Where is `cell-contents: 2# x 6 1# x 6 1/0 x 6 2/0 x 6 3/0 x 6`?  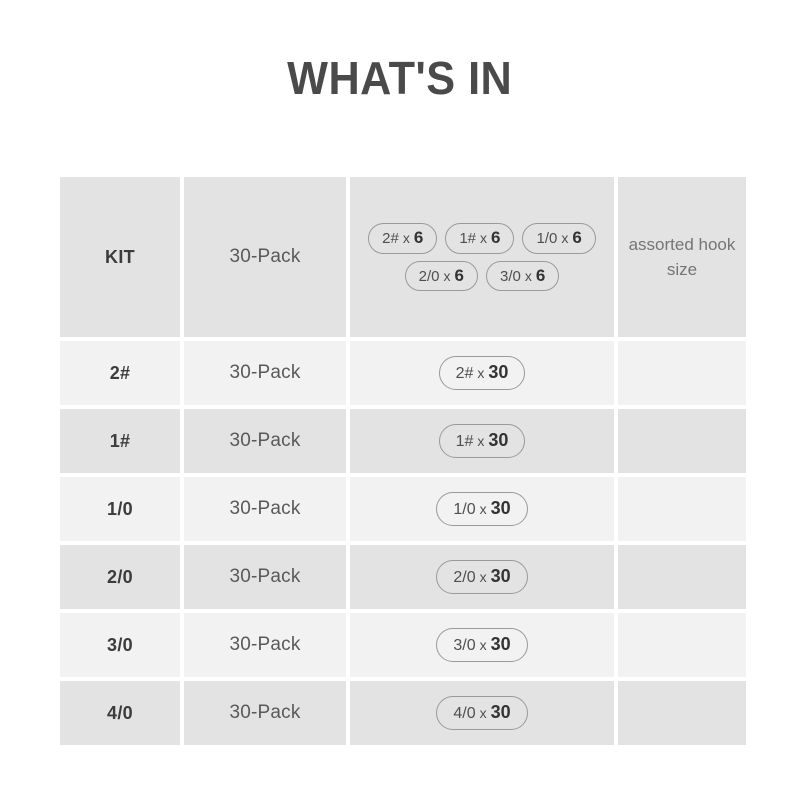 cell-contents: 2# x 6 1# x 6 1/0 x 6 2/0 x 6 3/0 x 6 is located at coordinates (482, 257).